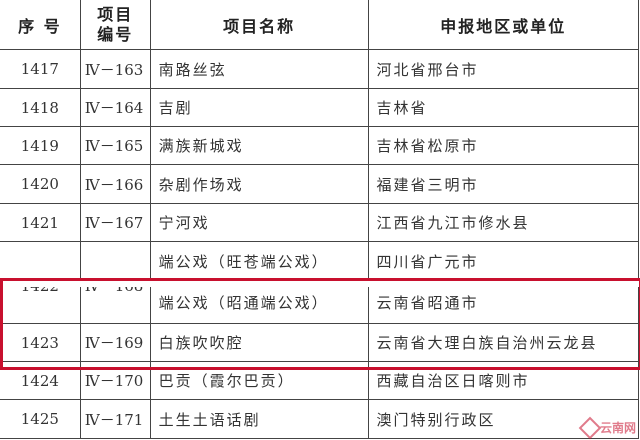  I want to click on cell-name: 端公戏（旺苍端公戏）, so click(259, 261).